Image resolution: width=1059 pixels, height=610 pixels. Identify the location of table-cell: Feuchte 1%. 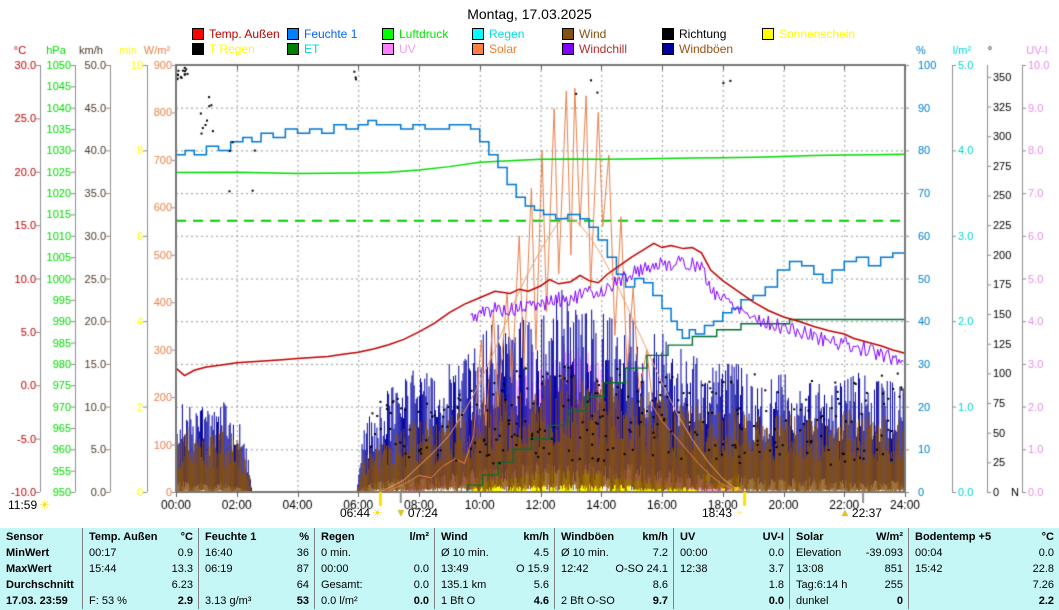
(256, 536).